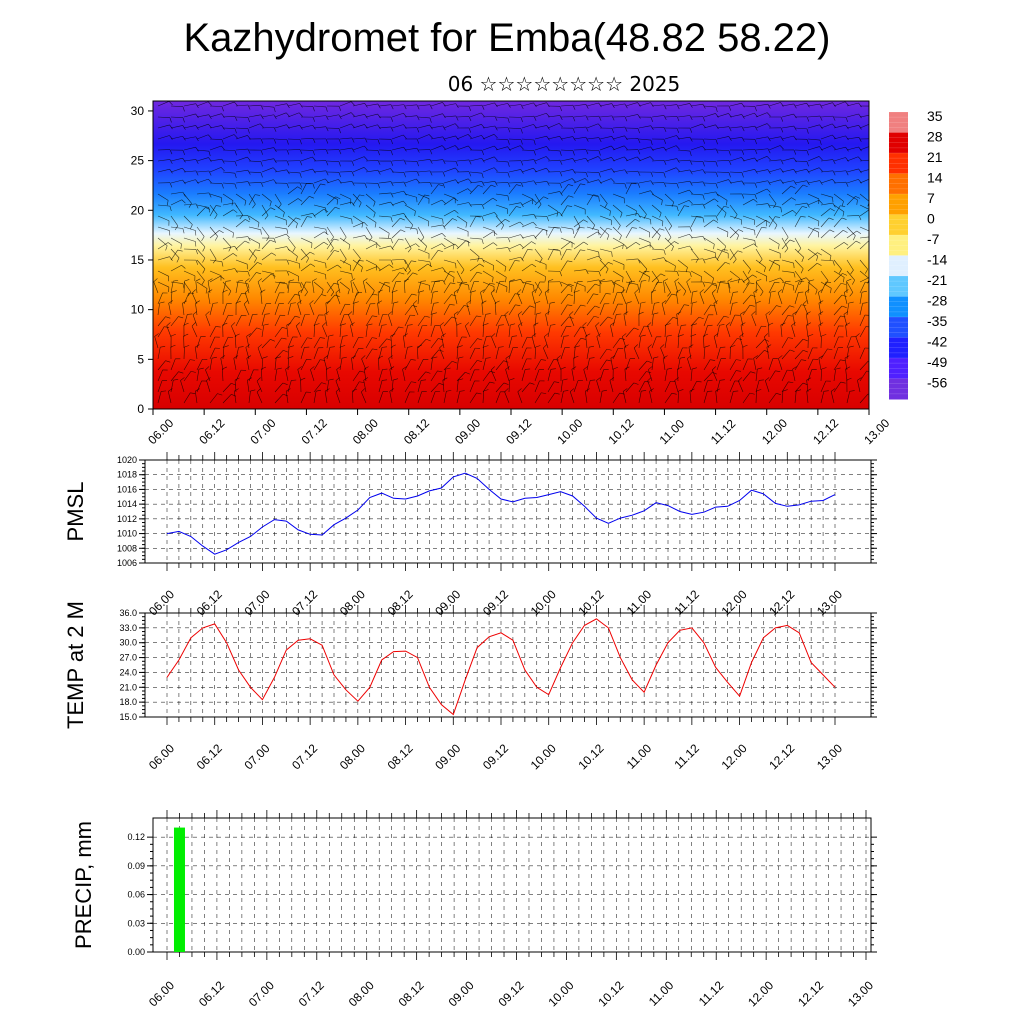 Image resolution: width=1024 pixels, height=1024 pixels. What do you see at coordinates (209, 602) in the screenshot?
I see `x-tick-label: 06.12` at bounding box center [209, 602].